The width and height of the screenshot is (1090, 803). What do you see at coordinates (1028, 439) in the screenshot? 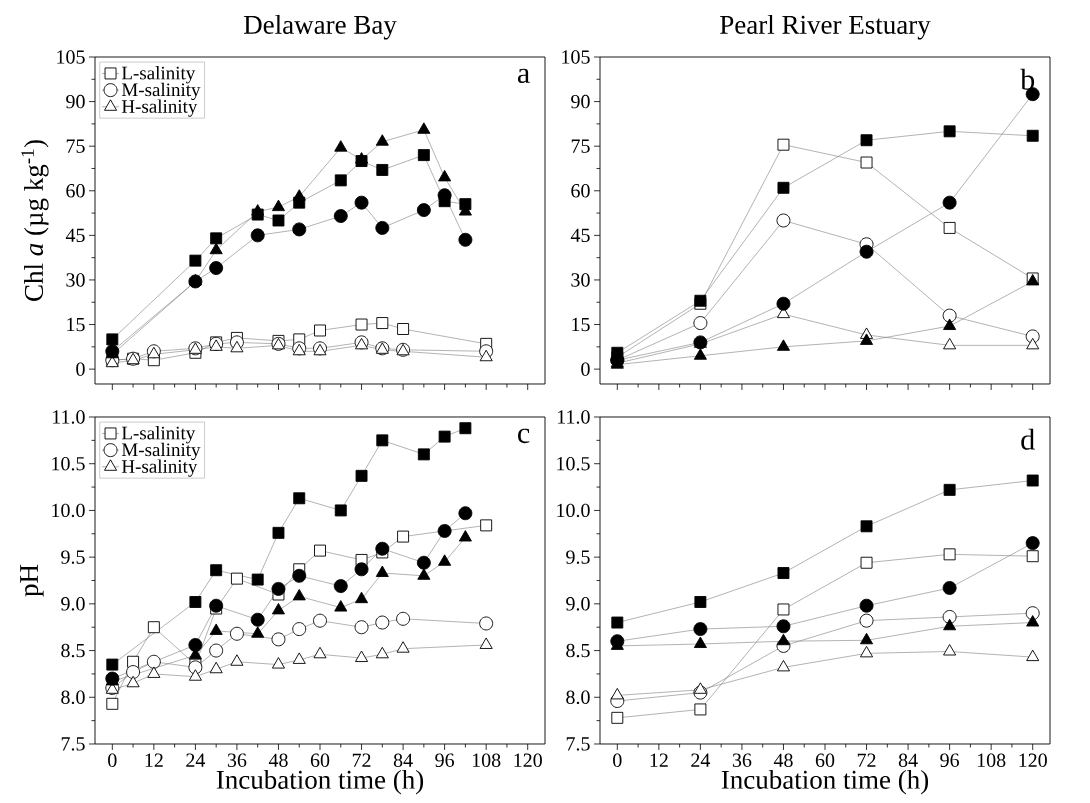
I see `annotation: d` at bounding box center [1028, 439].